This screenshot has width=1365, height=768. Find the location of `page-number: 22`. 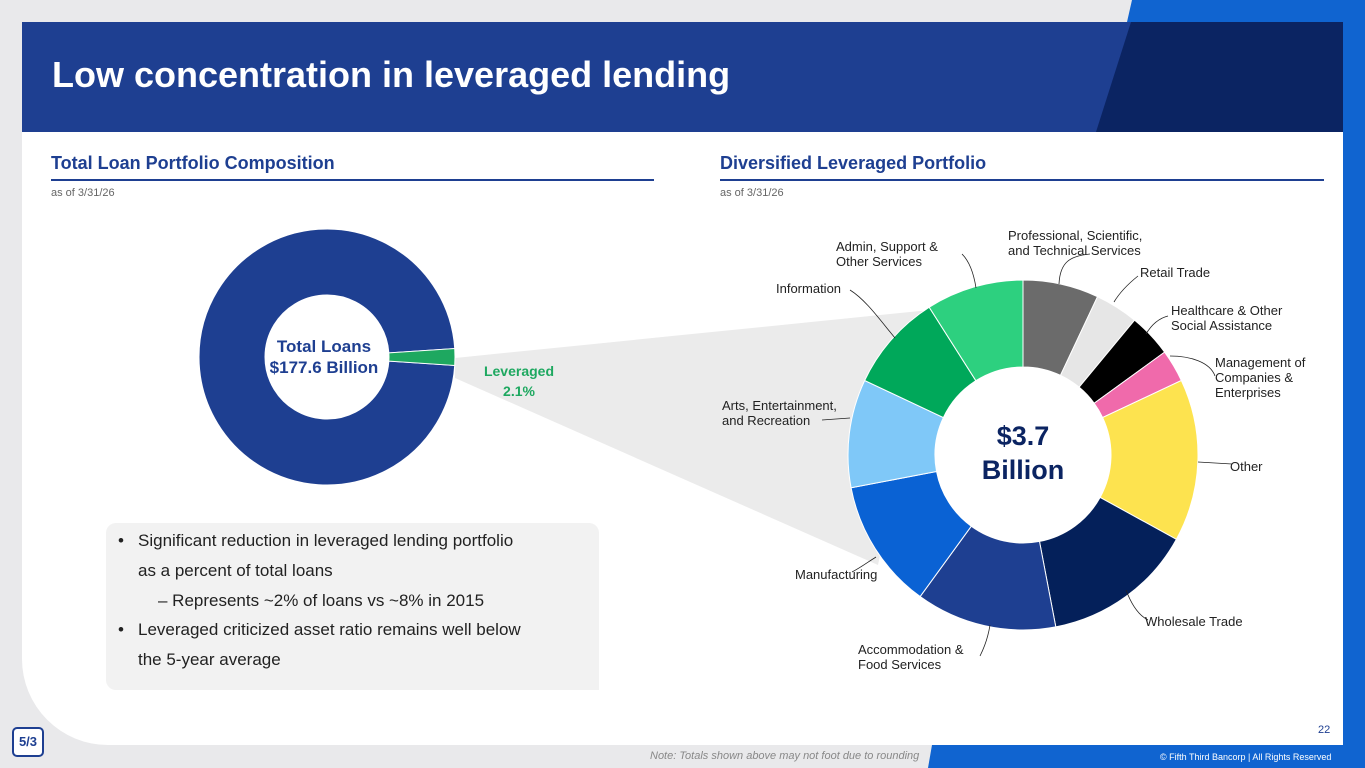

page-number: 22 is located at coordinates (1324, 730).